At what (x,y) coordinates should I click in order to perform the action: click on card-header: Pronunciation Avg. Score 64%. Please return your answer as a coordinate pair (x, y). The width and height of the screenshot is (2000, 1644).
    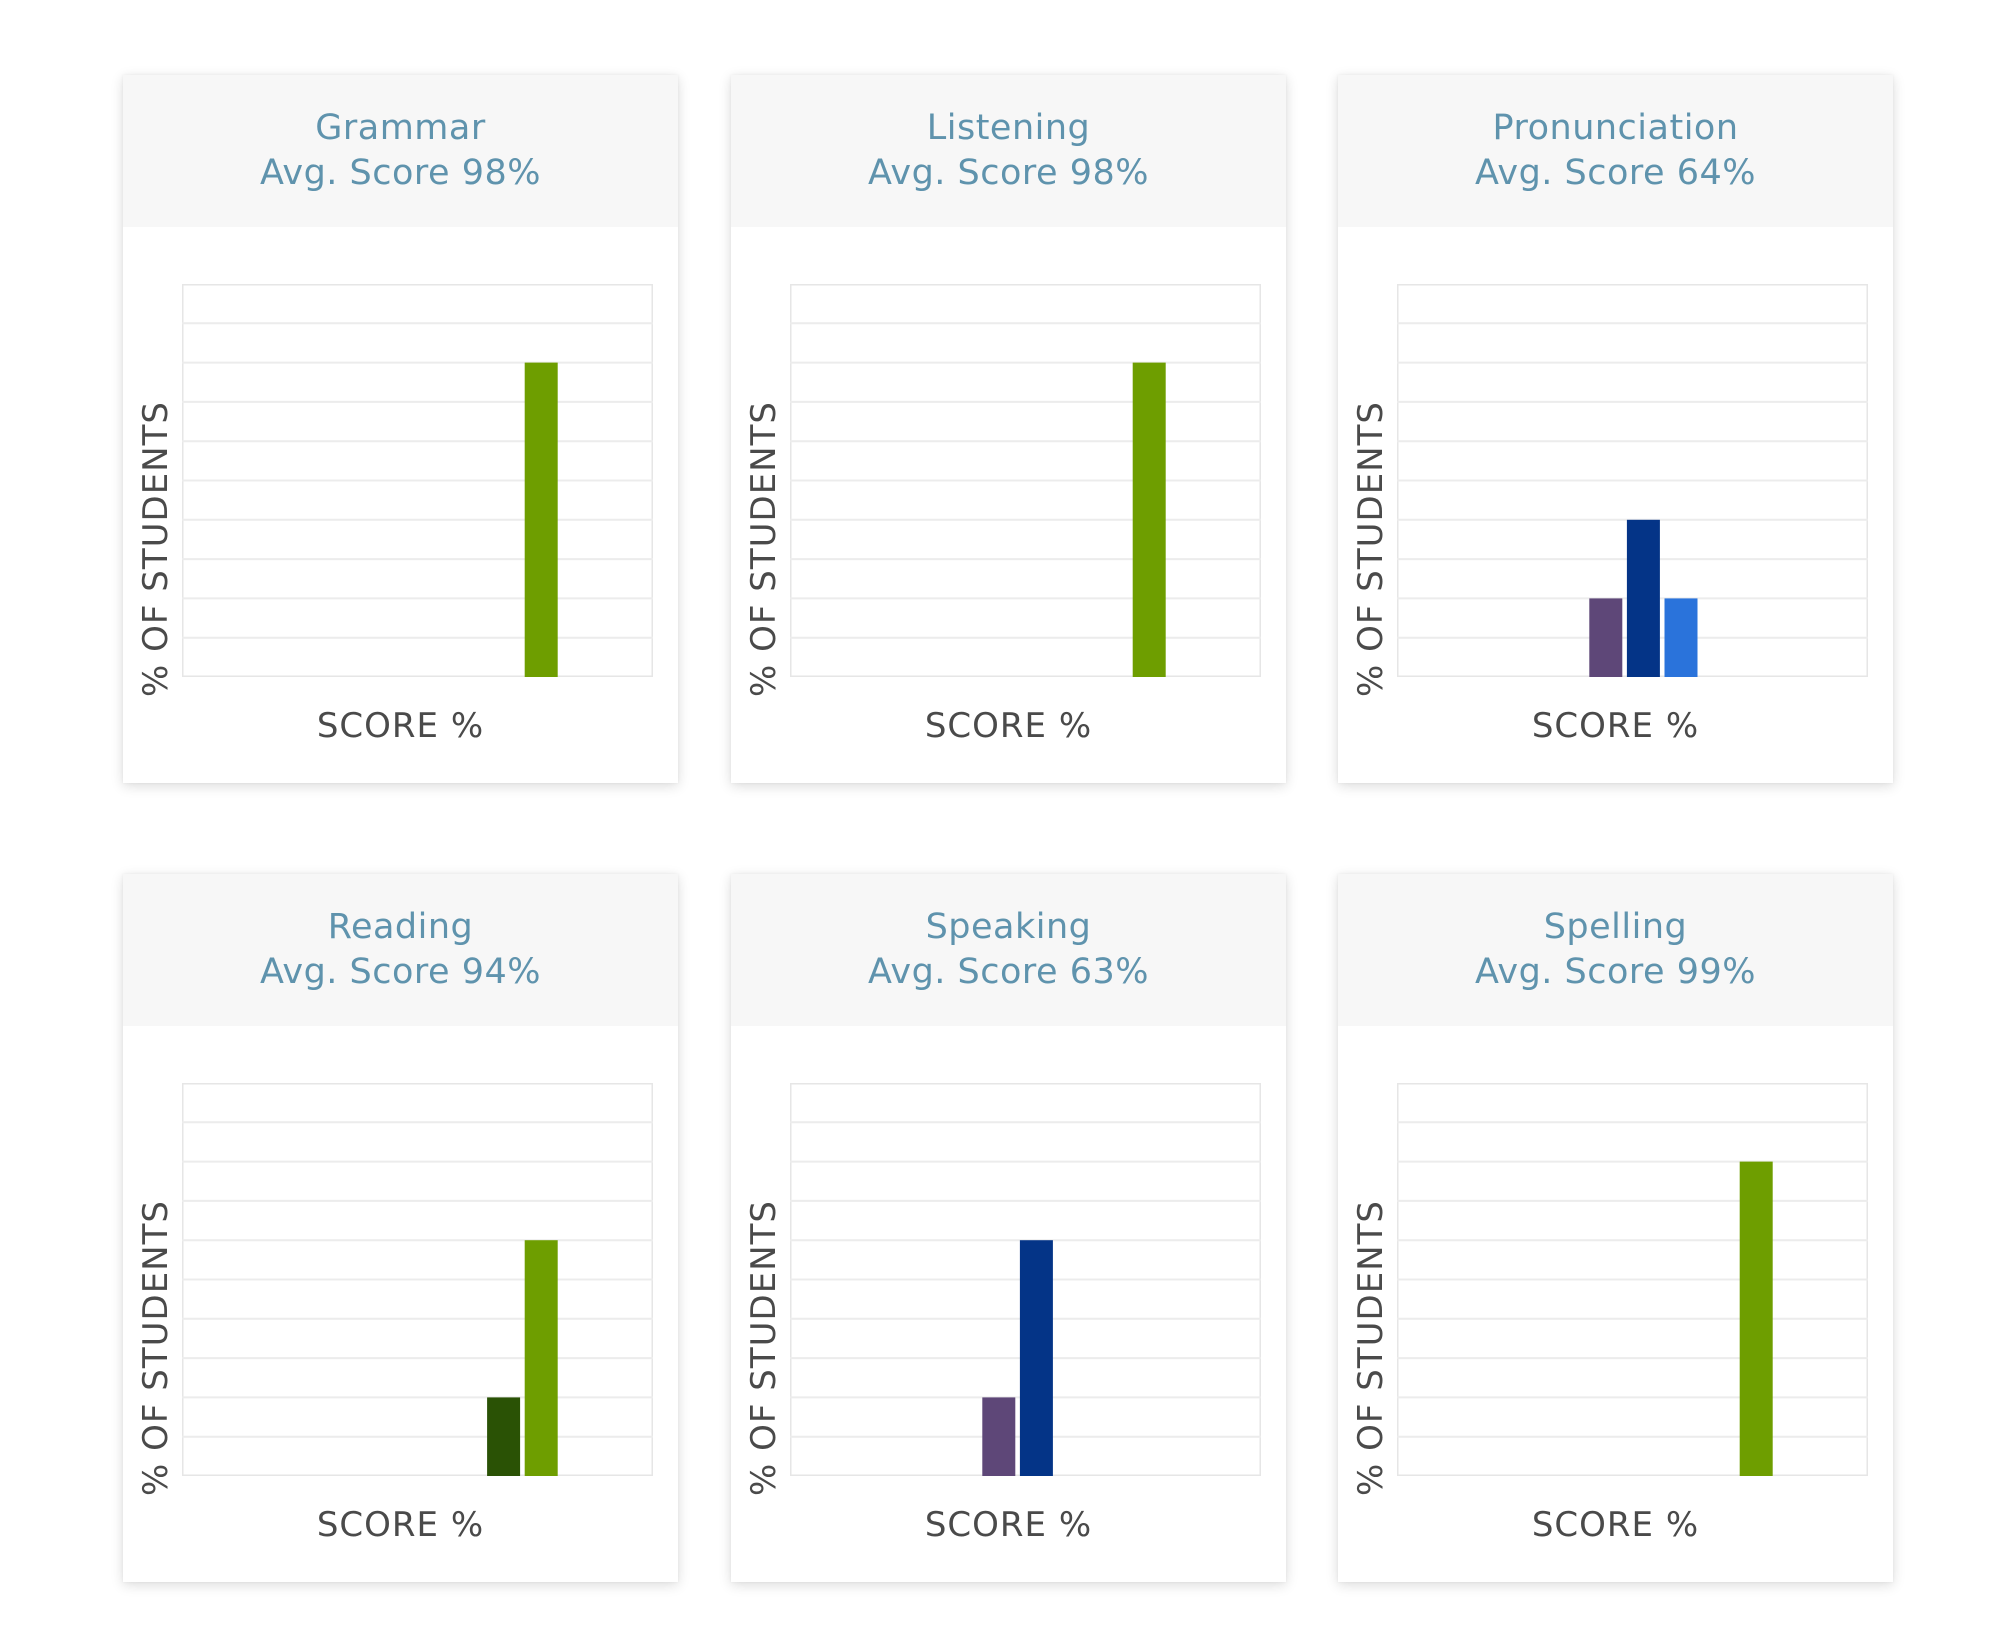
    Looking at the image, I should click on (1615, 151).